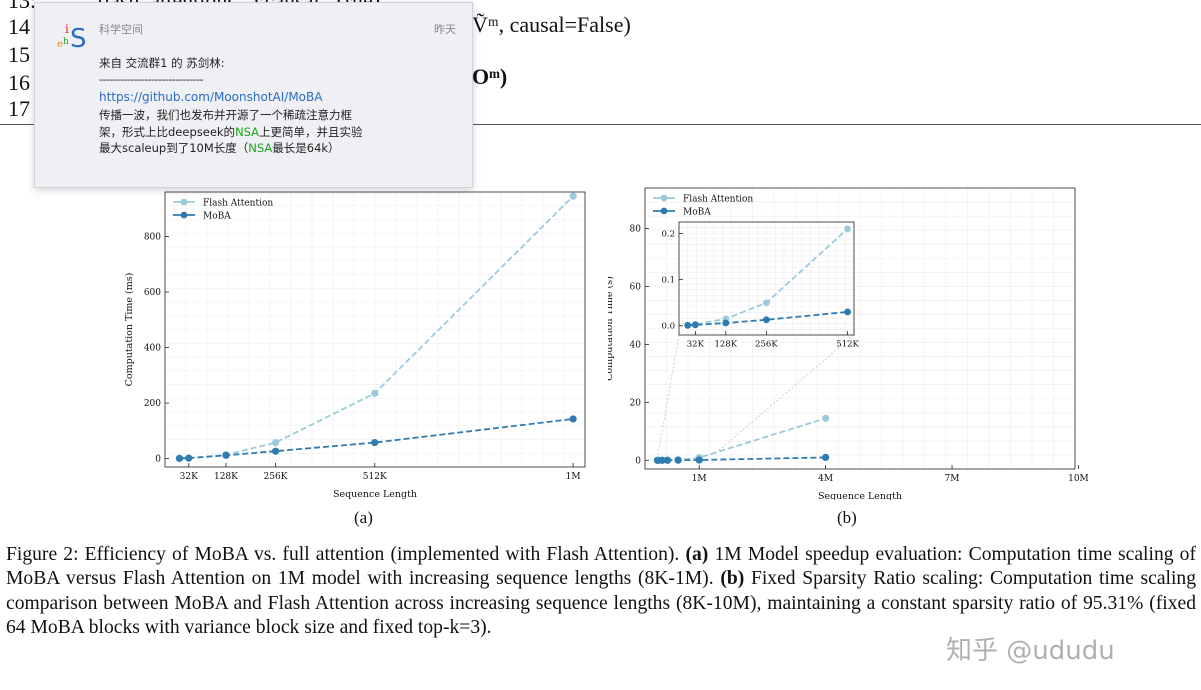 This screenshot has height=690, width=1201. What do you see at coordinates (129, 330) in the screenshot?
I see `y-axis-label: Computation Time (ms)` at bounding box center [129, 330].